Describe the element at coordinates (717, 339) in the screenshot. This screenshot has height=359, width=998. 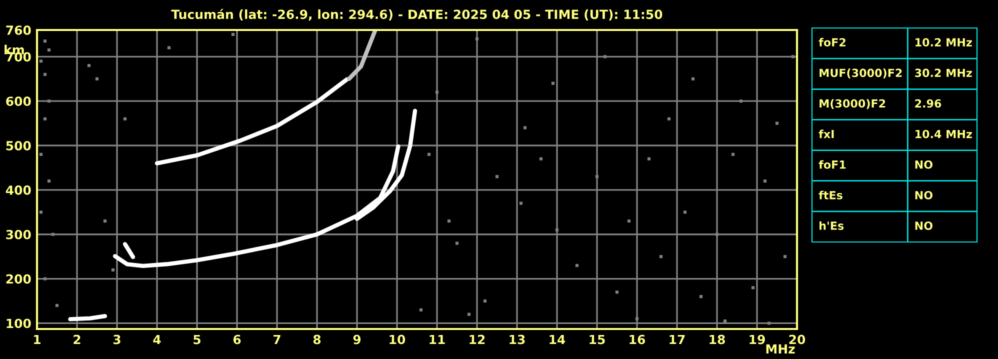
I see `x-tick-label: 18` at that location.